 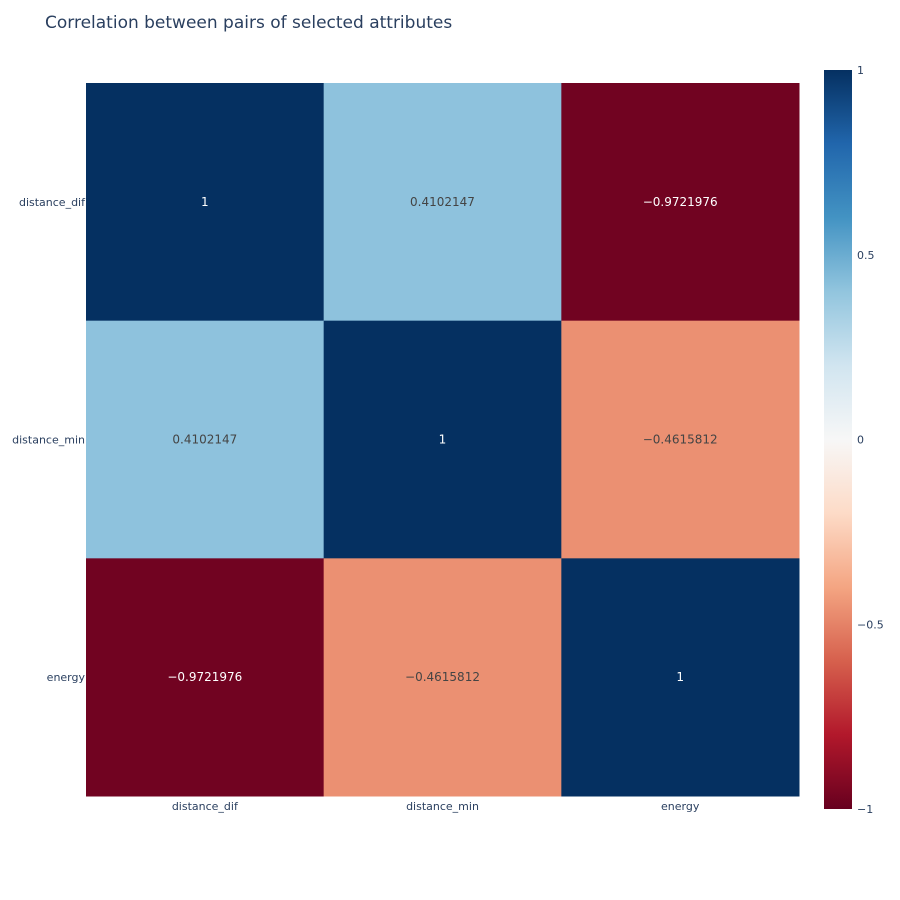 What do you see at coordinates (838, 439) in the screenshot?
I see `colorbar-gradient` at bounding box center [838, 439].